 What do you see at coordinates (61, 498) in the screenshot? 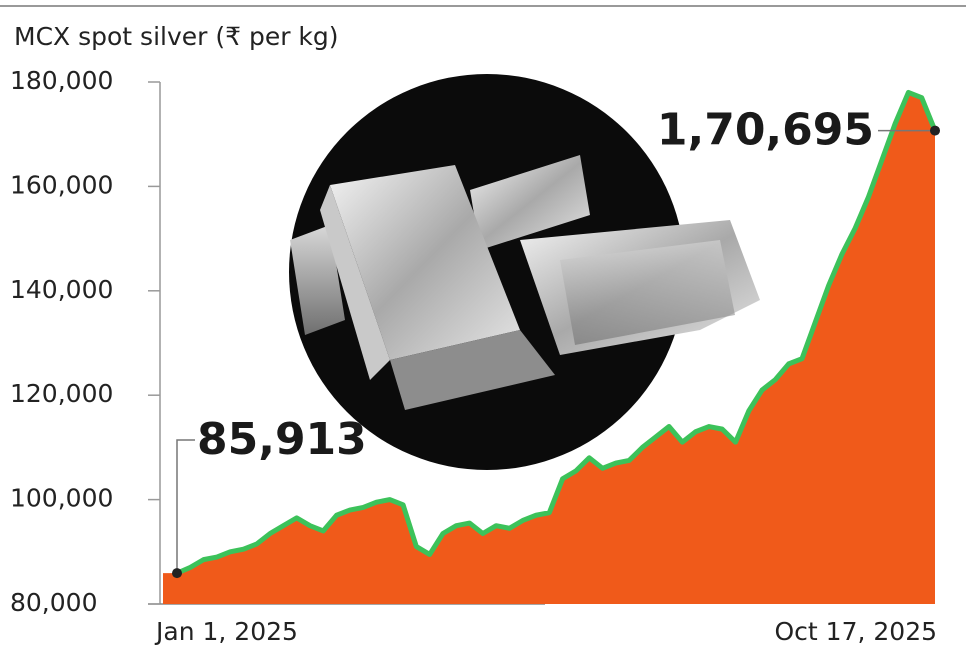
I see `y-tick-label: 100,000` at bounding box center [61, 498].